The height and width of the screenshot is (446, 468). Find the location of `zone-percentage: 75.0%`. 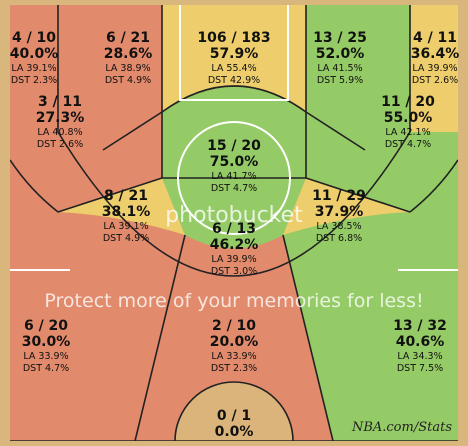

zone-percentage: 75.0% is located at coordinates (234, 162).